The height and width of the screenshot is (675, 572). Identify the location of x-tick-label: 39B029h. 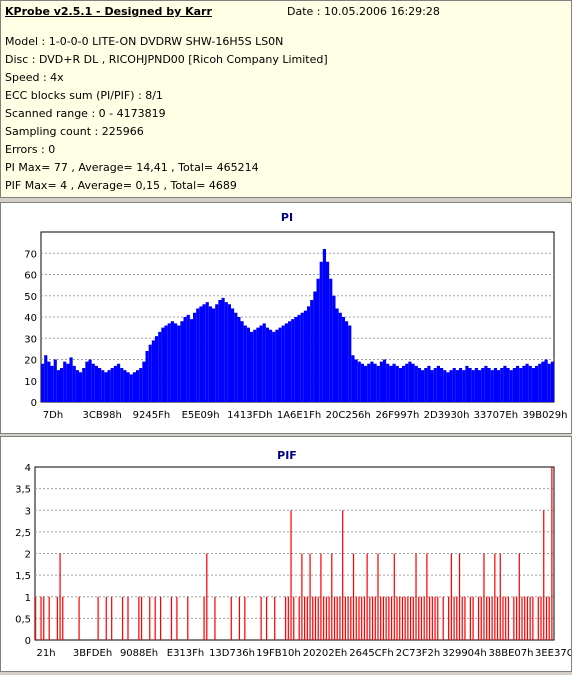
(544, 415).